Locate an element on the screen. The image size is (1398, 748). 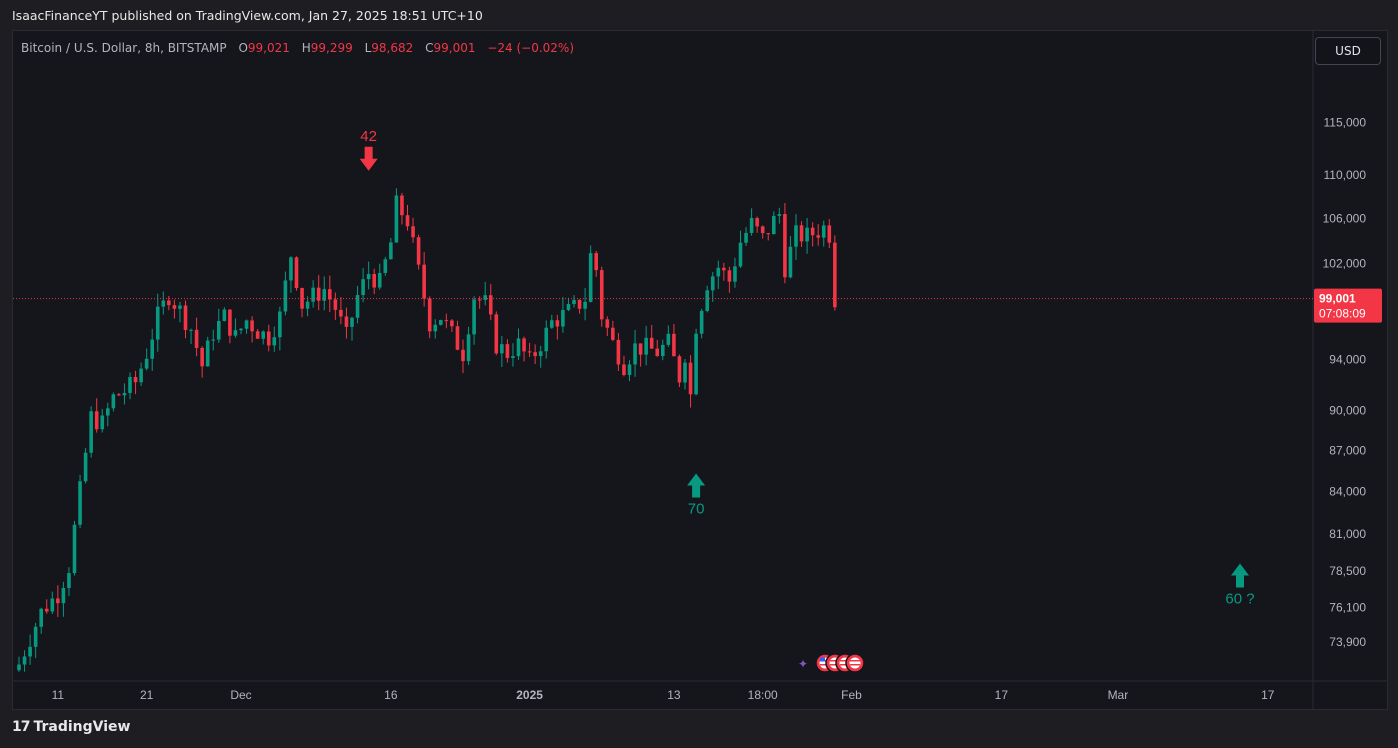
us-flag-icon is located at coordinates (855, 663).